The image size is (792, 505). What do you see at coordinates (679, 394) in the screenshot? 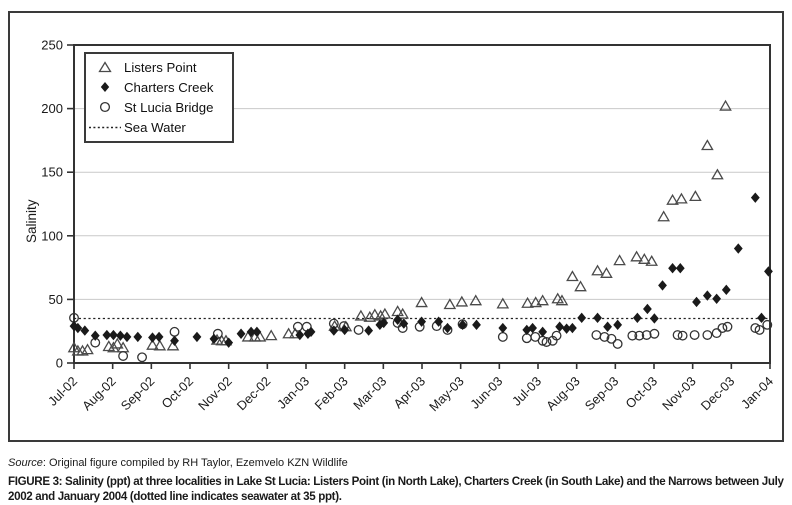
I see `x-tick-label: Nov-03` at bounding box center [679, 394].